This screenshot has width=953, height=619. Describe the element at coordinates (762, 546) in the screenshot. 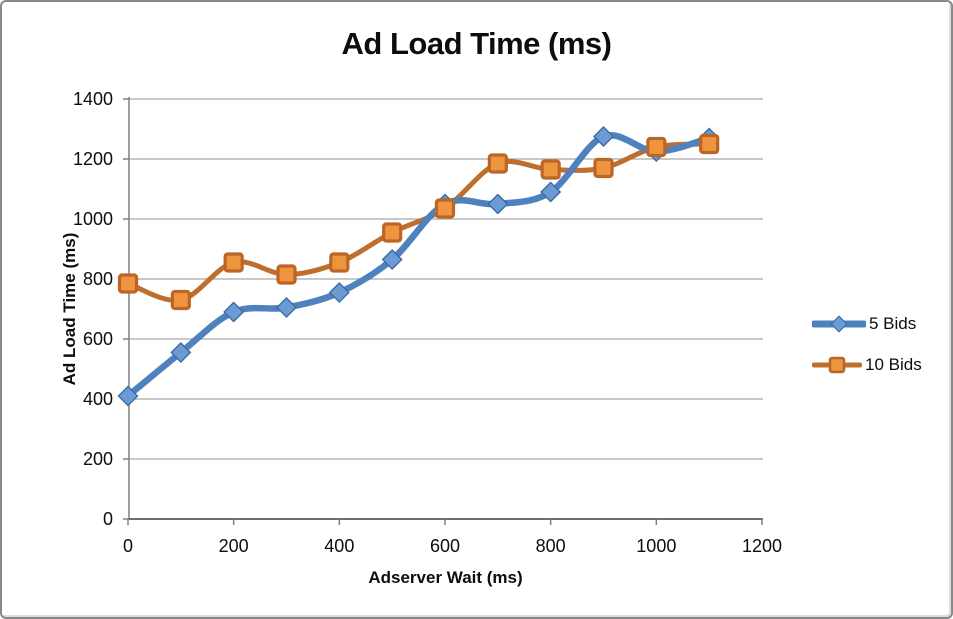

I see `x-tick-label: 1200` at that location.